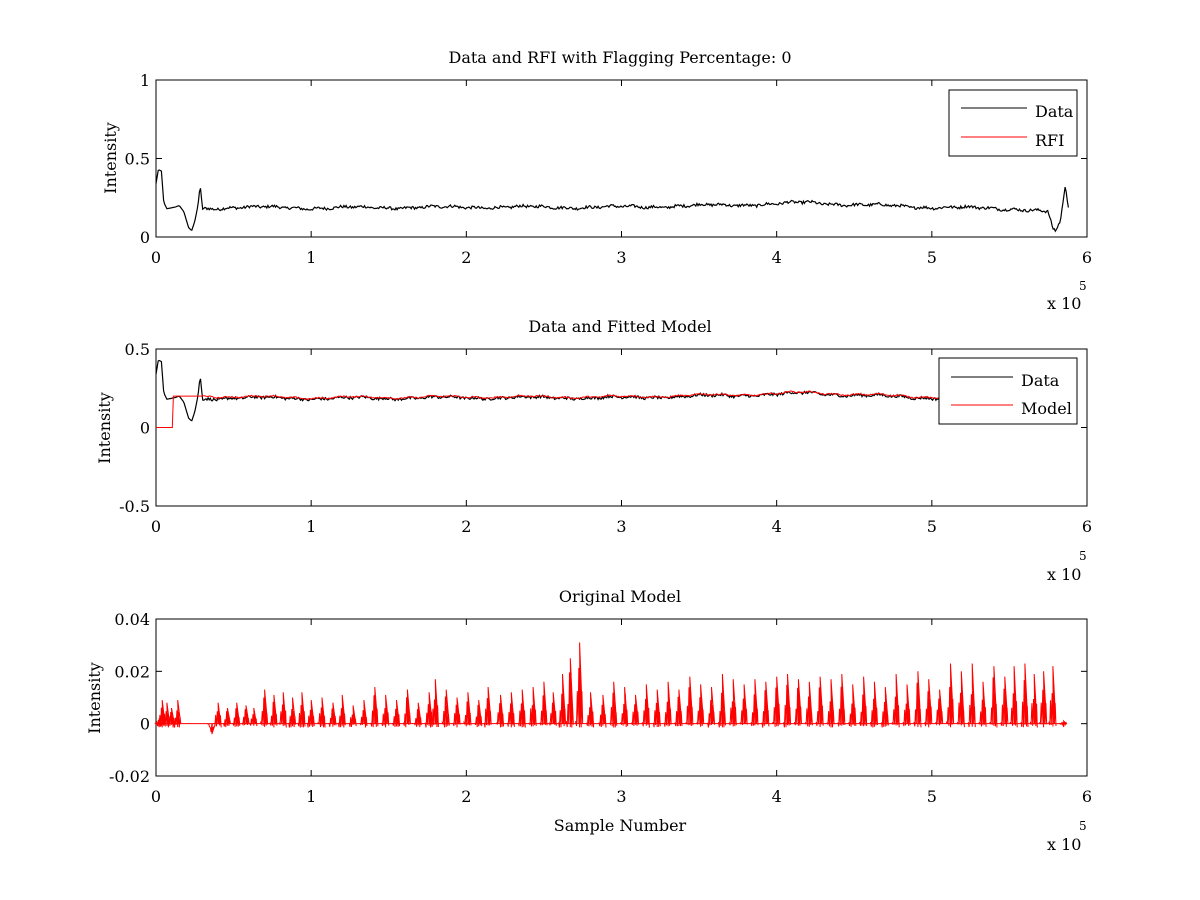 The image size is (1200, 900). I want to click on y-tick-label: 0.5, so click(137, 349).